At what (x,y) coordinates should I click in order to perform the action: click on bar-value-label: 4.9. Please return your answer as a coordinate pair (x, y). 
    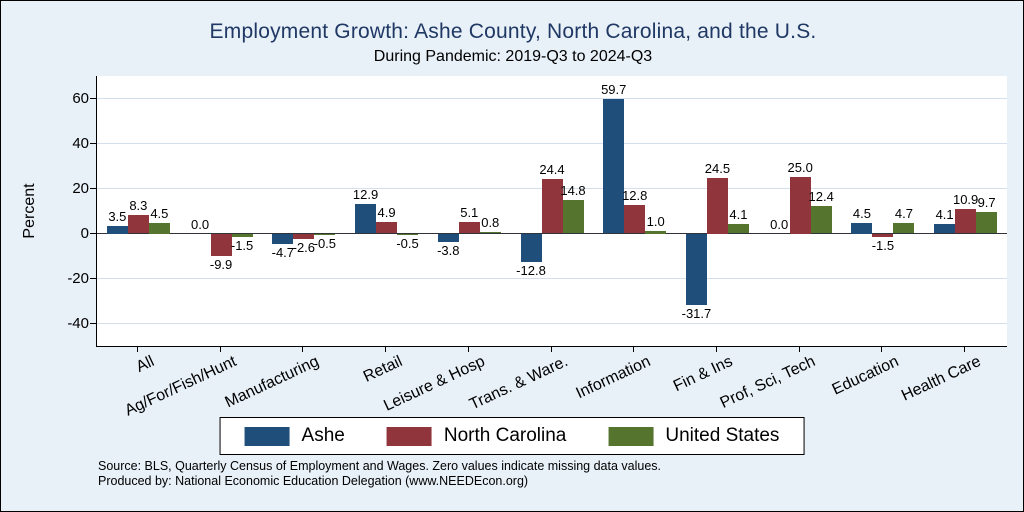
    Looking at the image, I should click on (386, 213).